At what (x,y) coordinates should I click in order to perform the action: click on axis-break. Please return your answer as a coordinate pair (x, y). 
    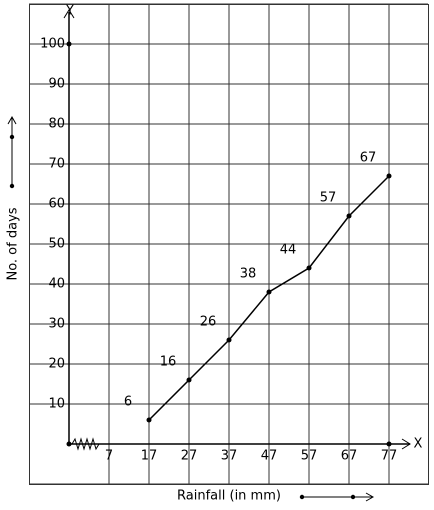
    Looking at the image, I should click on (85, 444).